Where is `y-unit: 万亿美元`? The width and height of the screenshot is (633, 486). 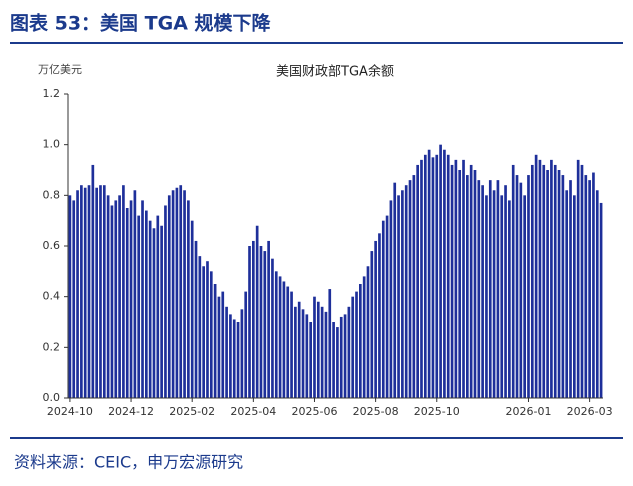 y-unit: 万亿美元 is located at coordinates (60, 69).